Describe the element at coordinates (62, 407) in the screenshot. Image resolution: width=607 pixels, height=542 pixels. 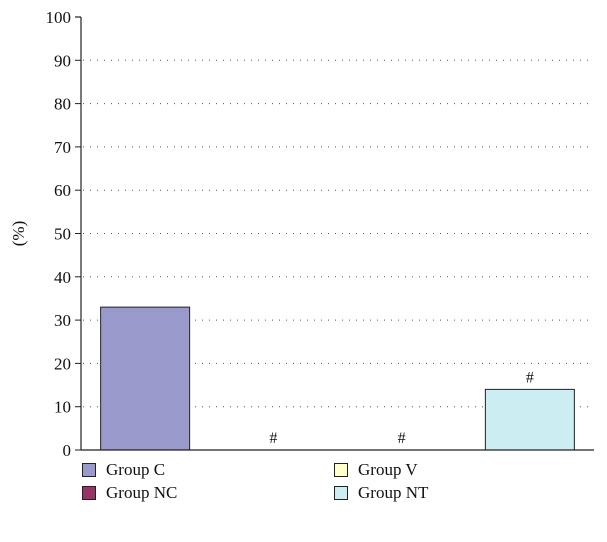
I see `y-tick-label-10: 10` at that location.